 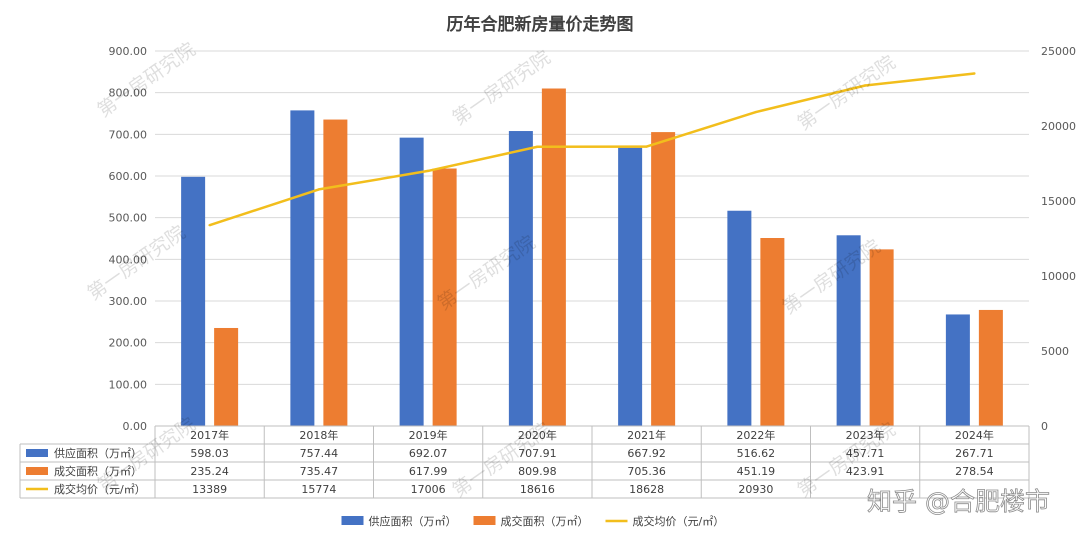 What do you see at coordinates (537, 471) in the screenshot?
I see `table-cell: 809.98` at bounding box center [537, 471].